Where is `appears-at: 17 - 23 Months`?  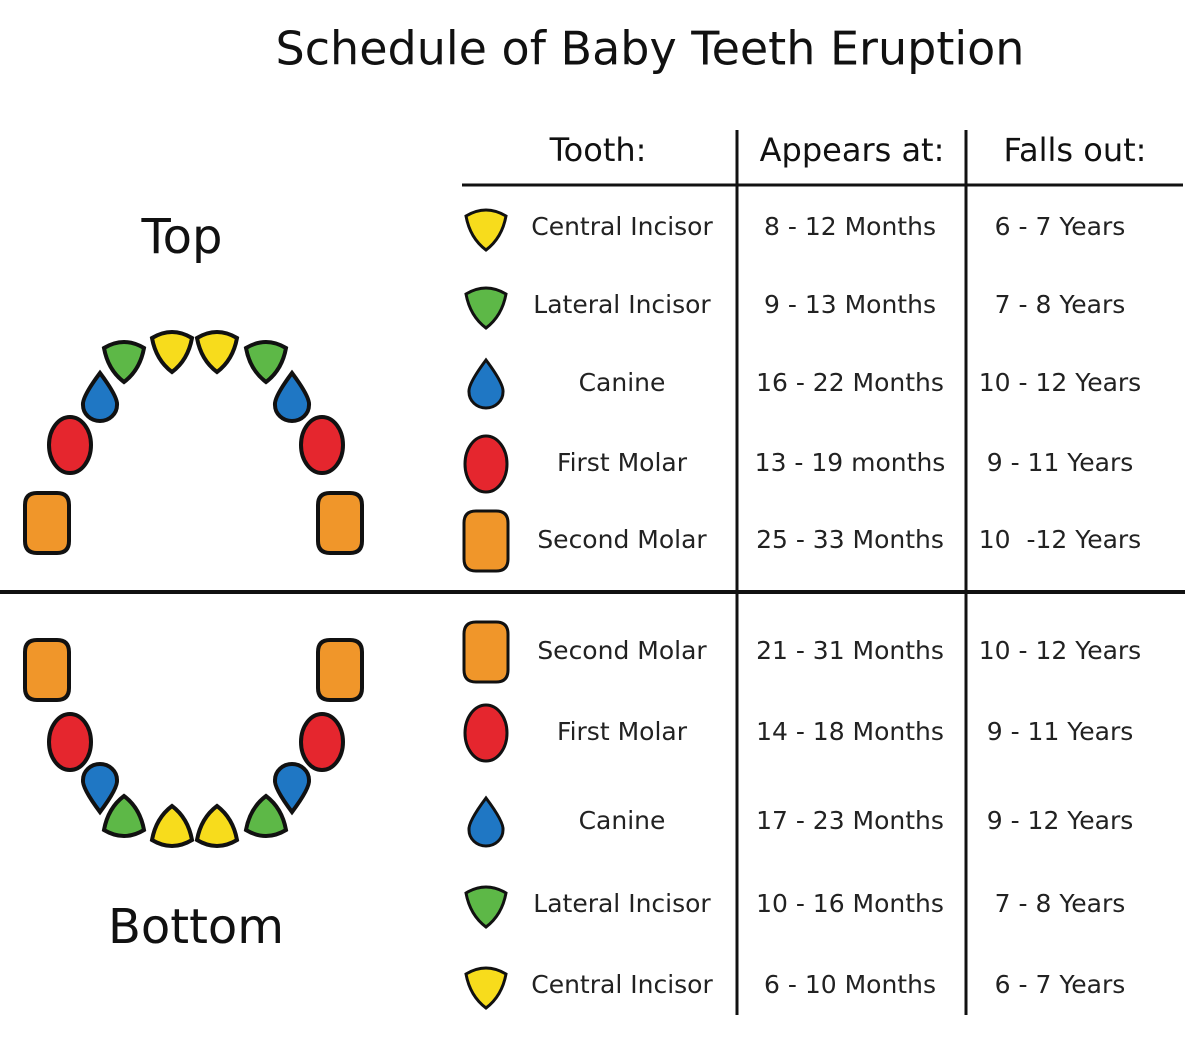 appears-at: 17 - 23 Months is located at coordinates (850, 820).